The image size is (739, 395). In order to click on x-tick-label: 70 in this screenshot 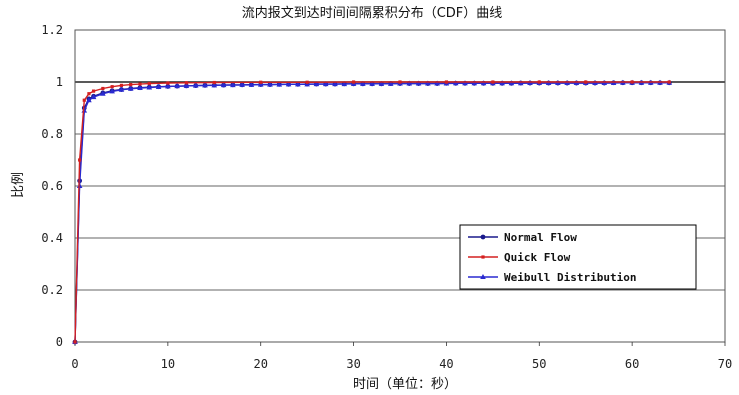, I will do `click(725, 364)`.